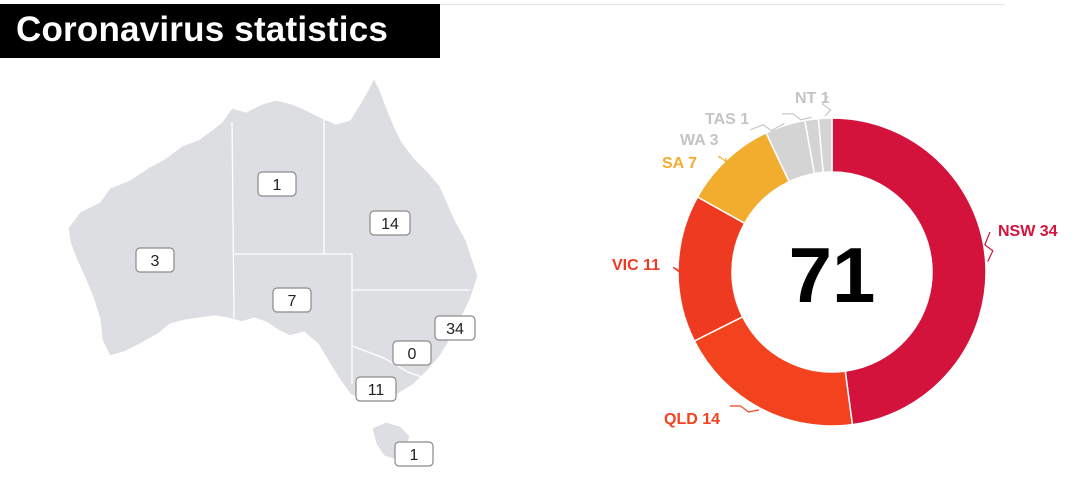  Describe the element at coordinates (825, 145) in the screenshot. I see `slice-nt` at that location.